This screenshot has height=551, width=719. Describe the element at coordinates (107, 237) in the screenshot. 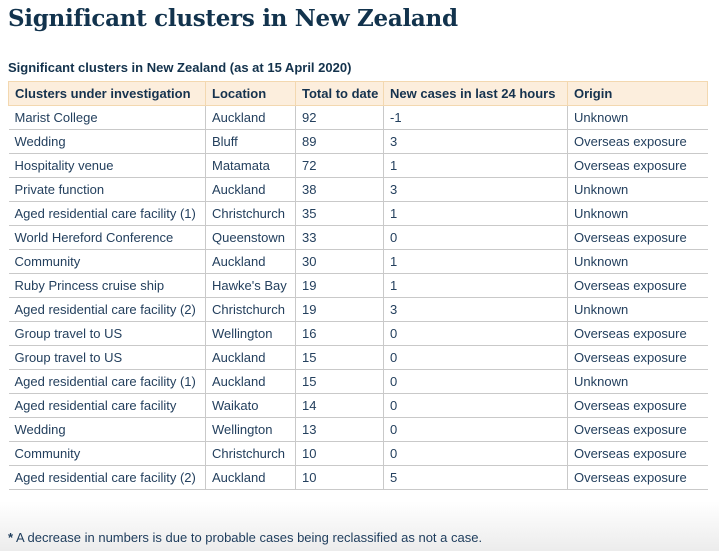

I see `table-cell: World Hereford Conference` at that location.